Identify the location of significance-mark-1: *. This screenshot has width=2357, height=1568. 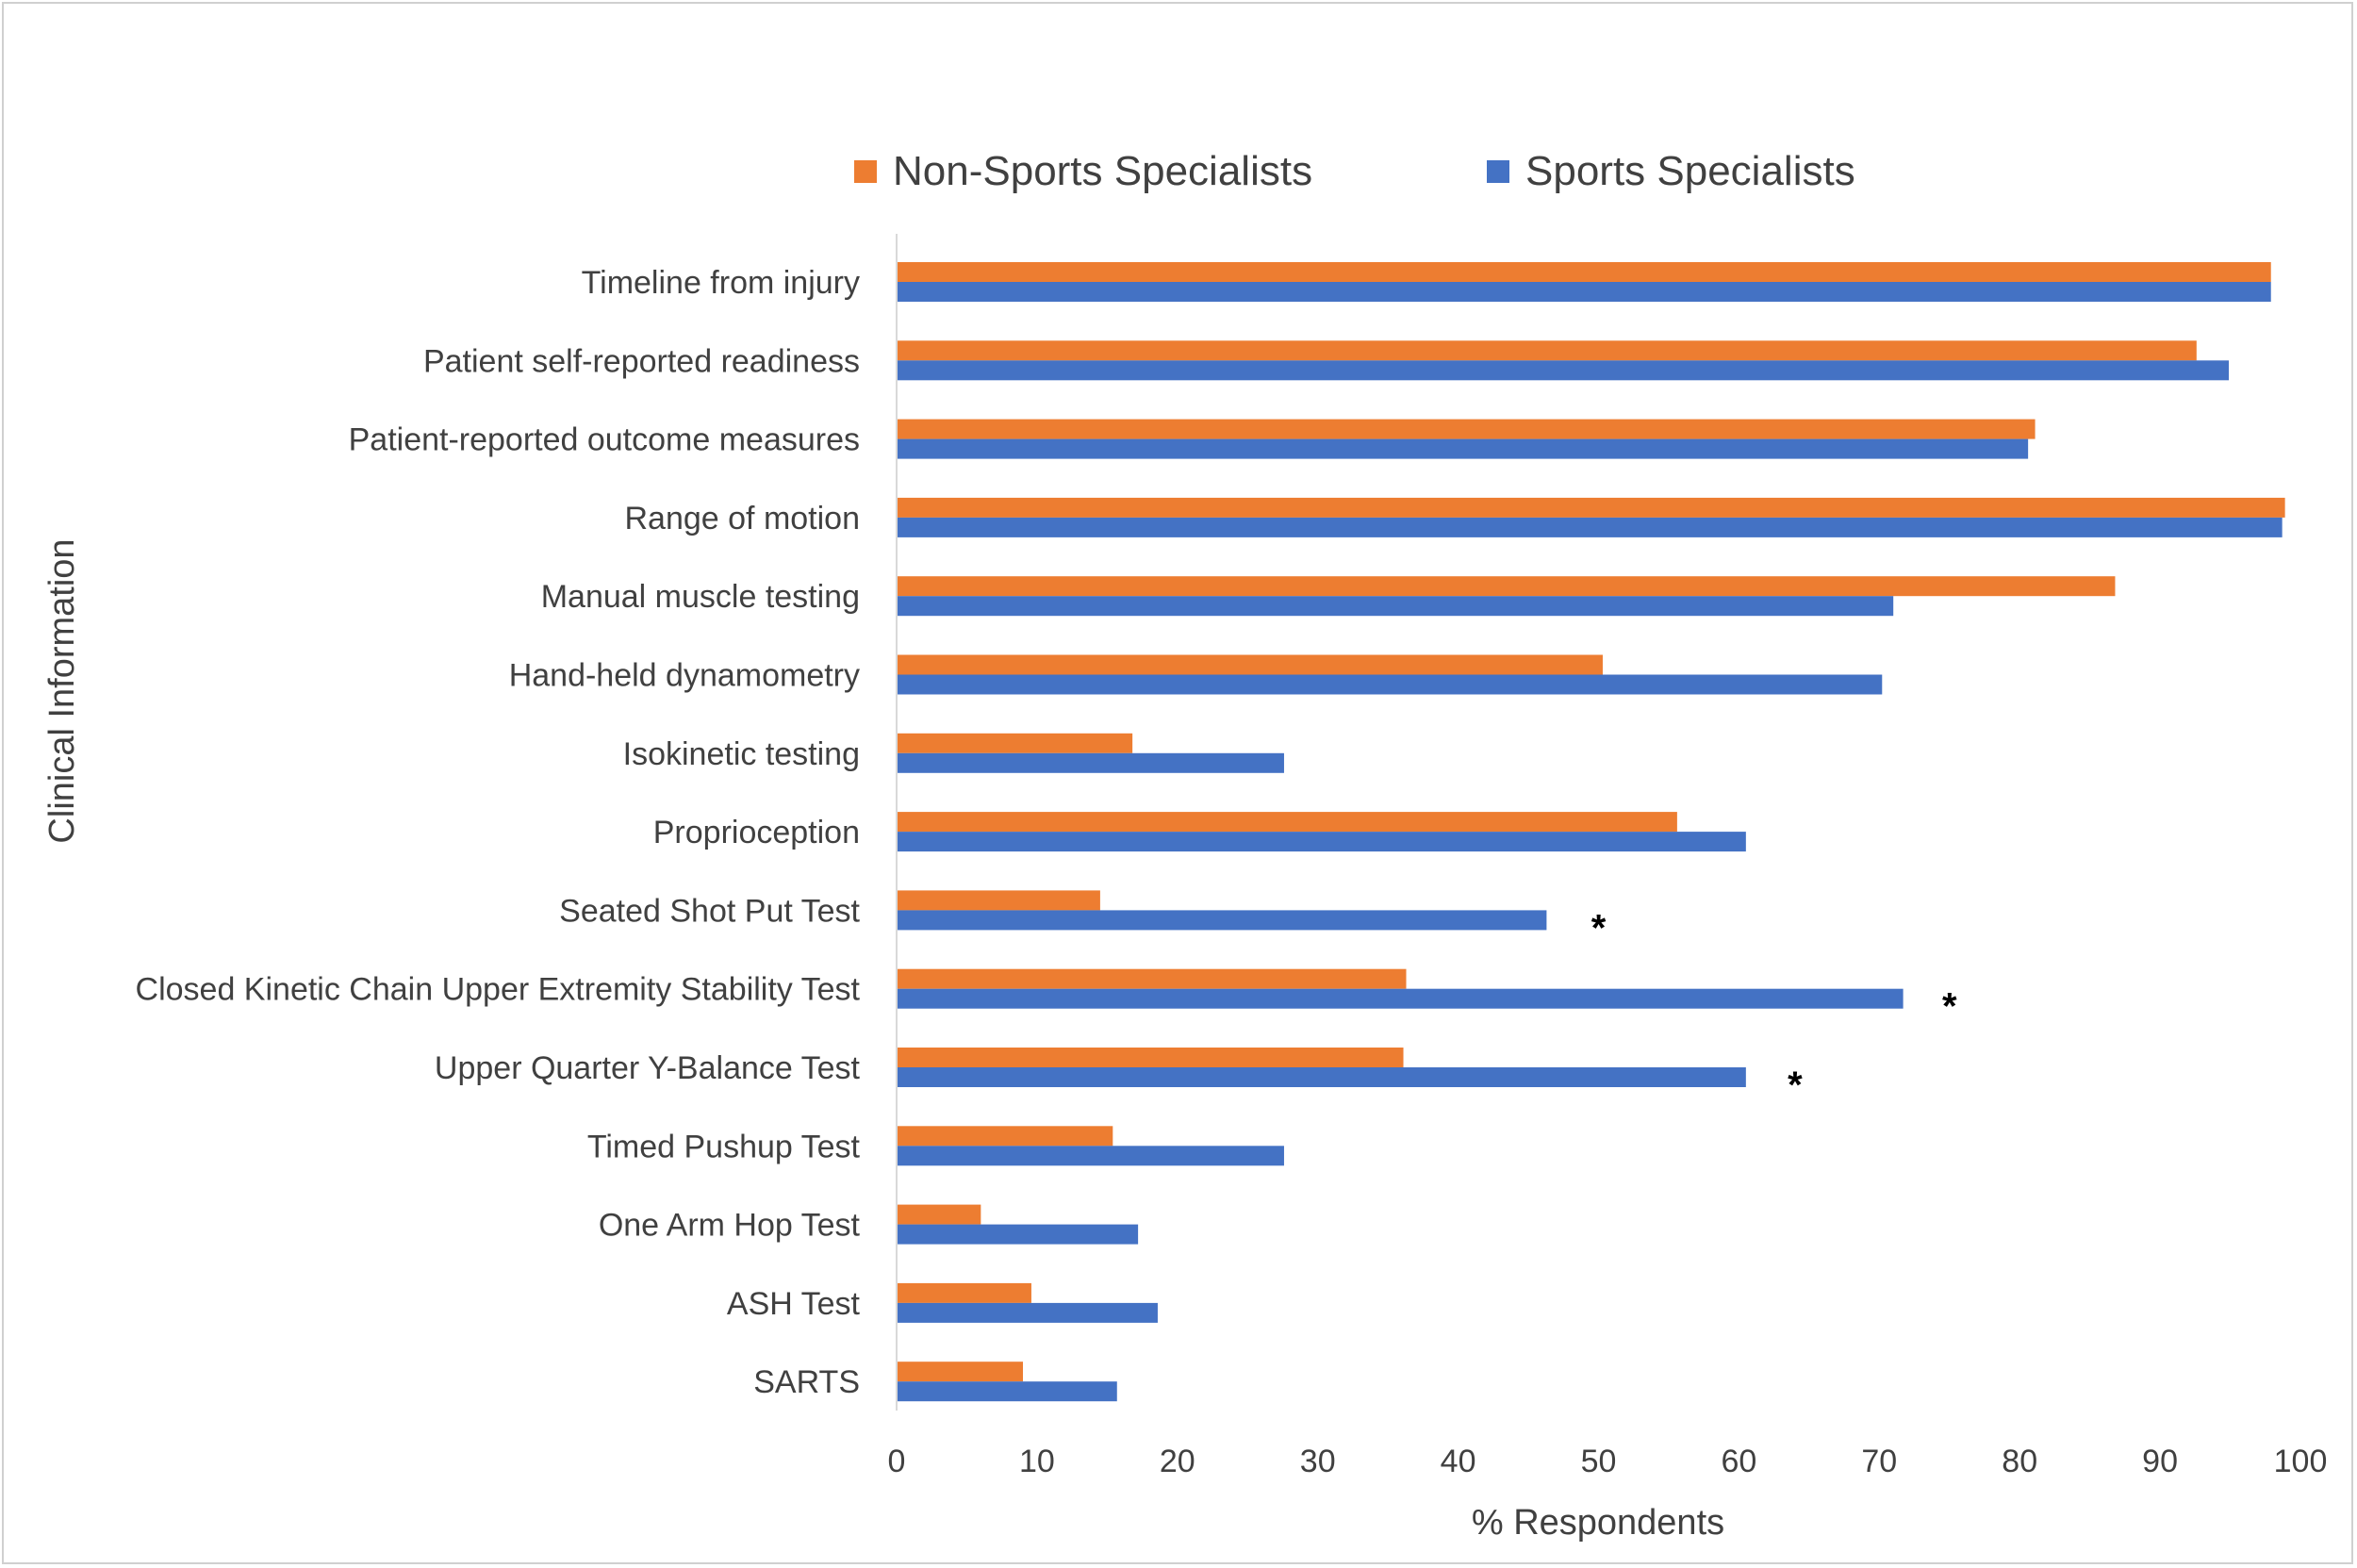
(1949, 1007).